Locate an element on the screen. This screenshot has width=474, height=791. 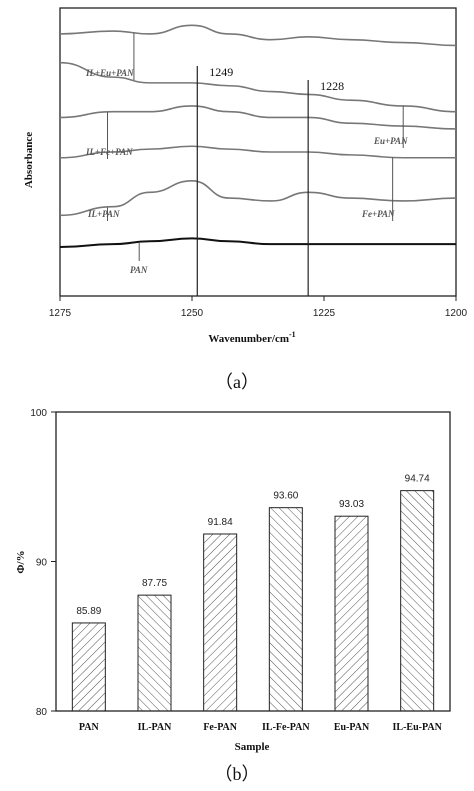
caption-b: （b） is located at coordinates (237, 774).